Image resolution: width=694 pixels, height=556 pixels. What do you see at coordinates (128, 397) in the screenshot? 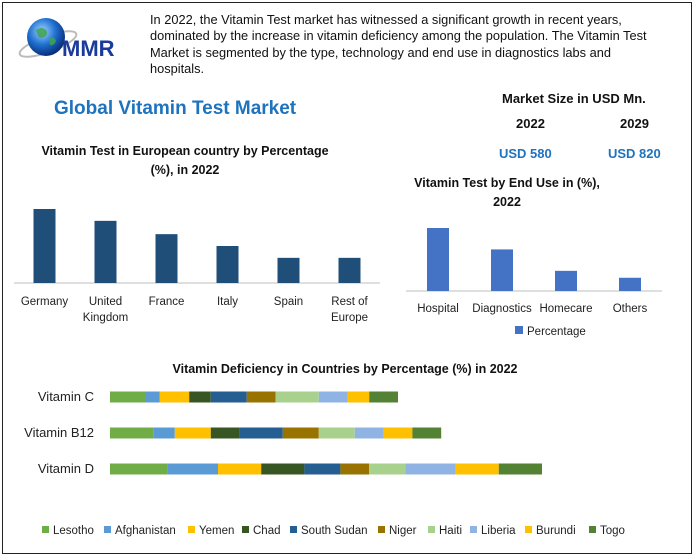
I see `deficiency-segment-vitamin-c-lesotho` at bounding box center [128, 397].